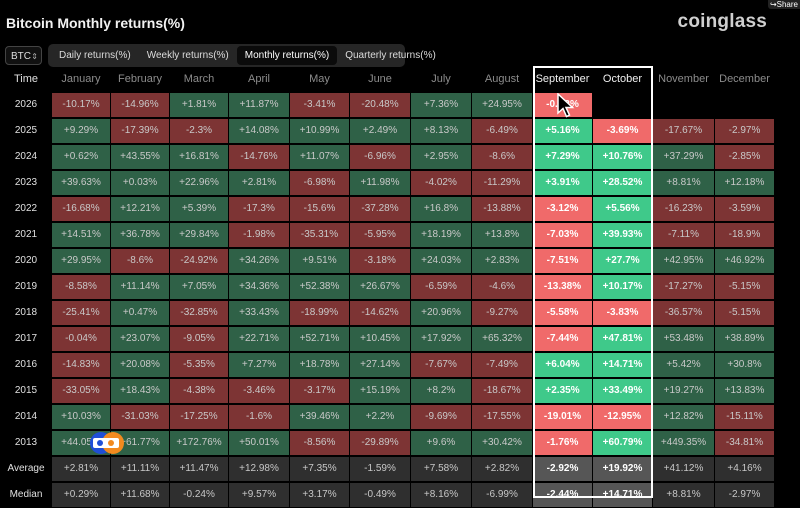 The image size is (800, 508). Describe the element at coordinates (502, 469) in the screenshot. I see `summary-cell: +2.82%` at that location.